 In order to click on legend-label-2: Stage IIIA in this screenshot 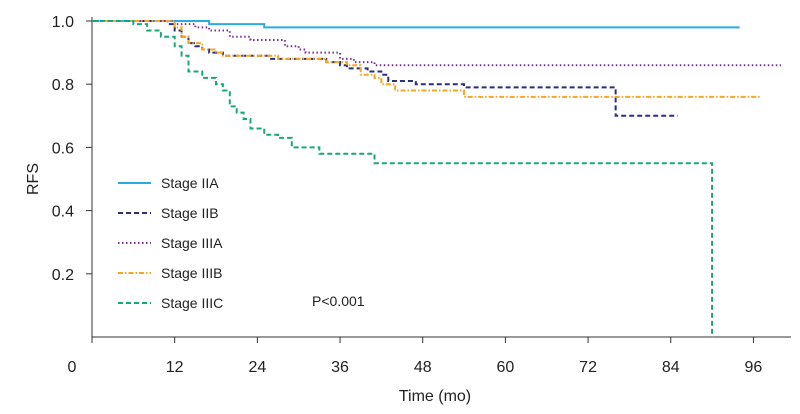, I will do `click(192, 243)`.